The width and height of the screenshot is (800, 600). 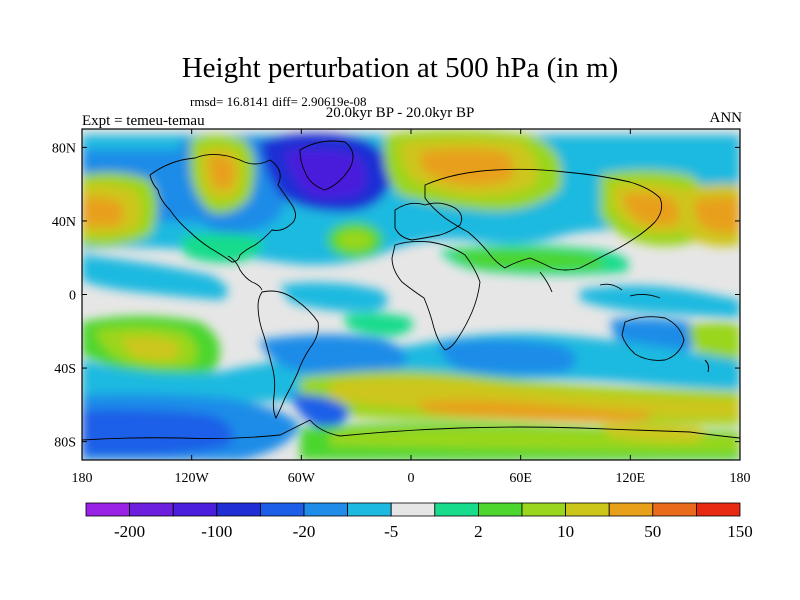 I want to click on season-label: ANN, so click(x=726, y=118).